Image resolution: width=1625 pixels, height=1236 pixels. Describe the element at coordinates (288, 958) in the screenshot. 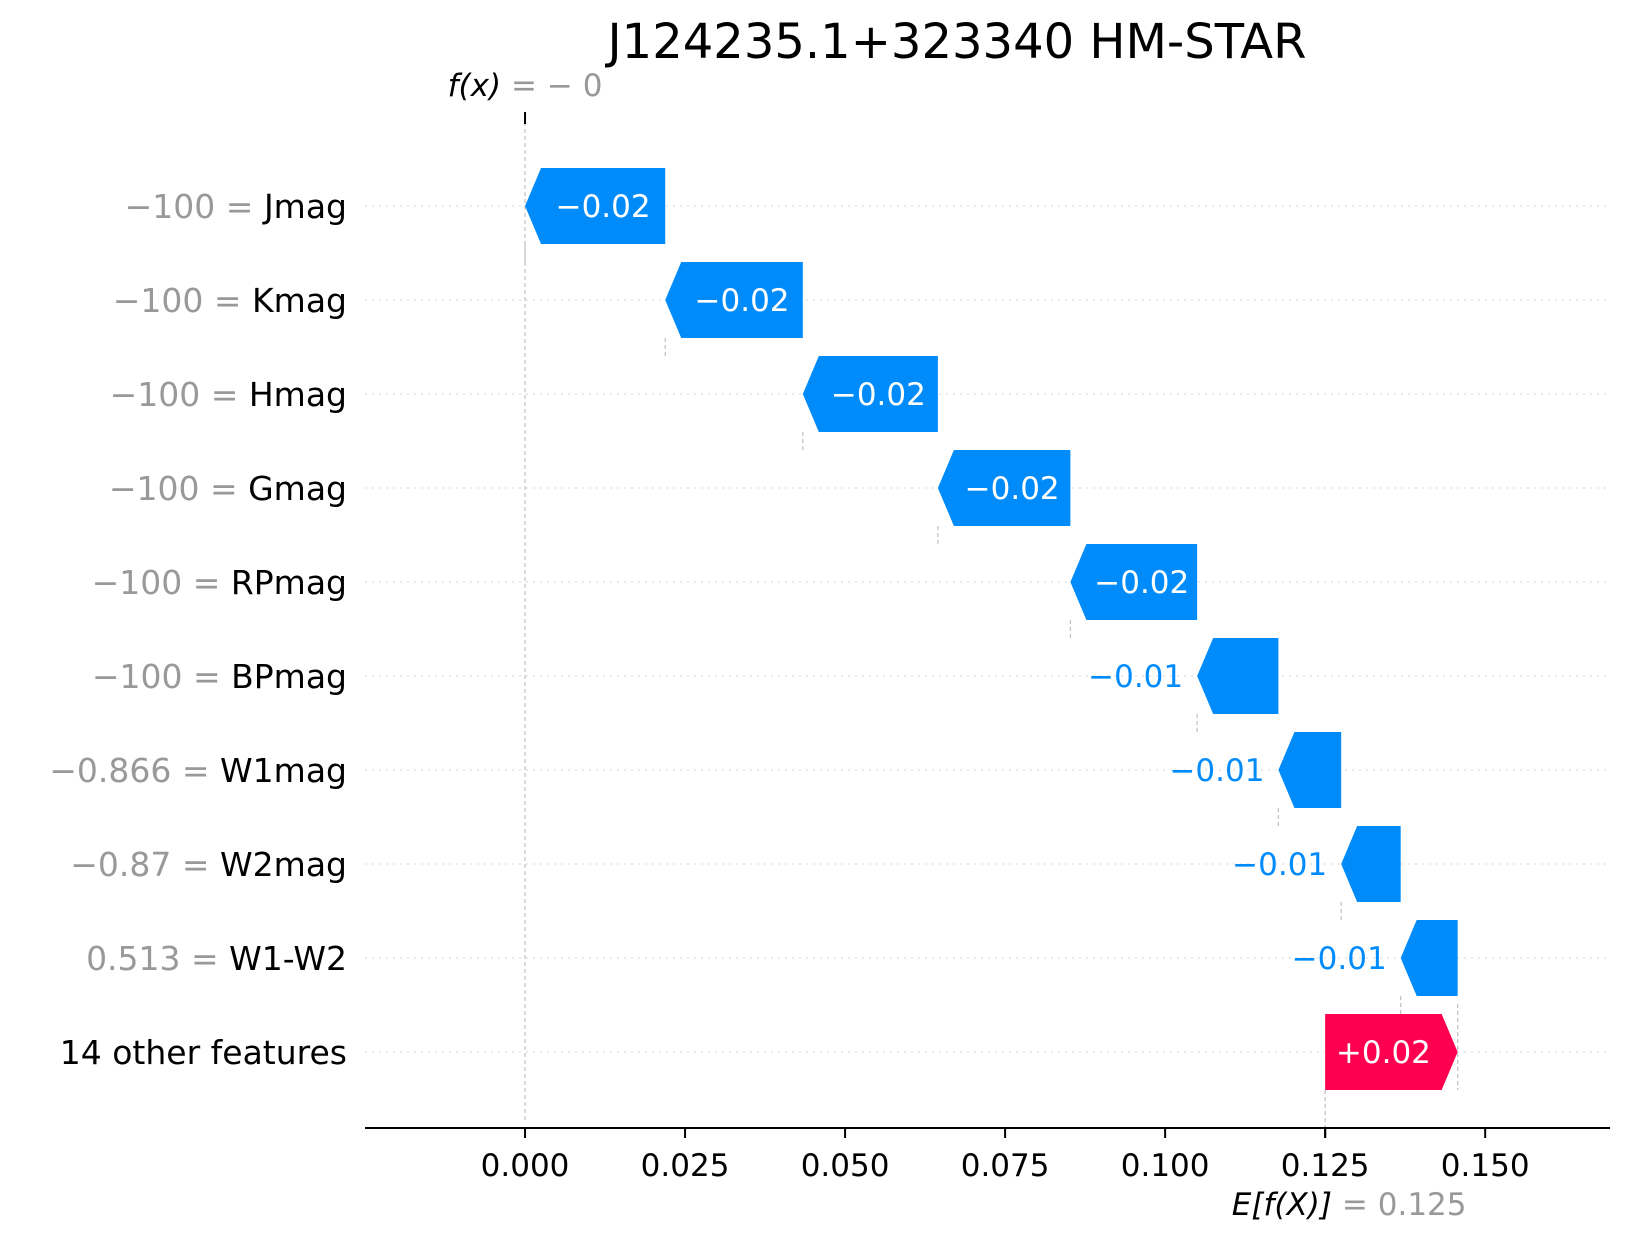

I see `feature-name: W1-W2` at that location.